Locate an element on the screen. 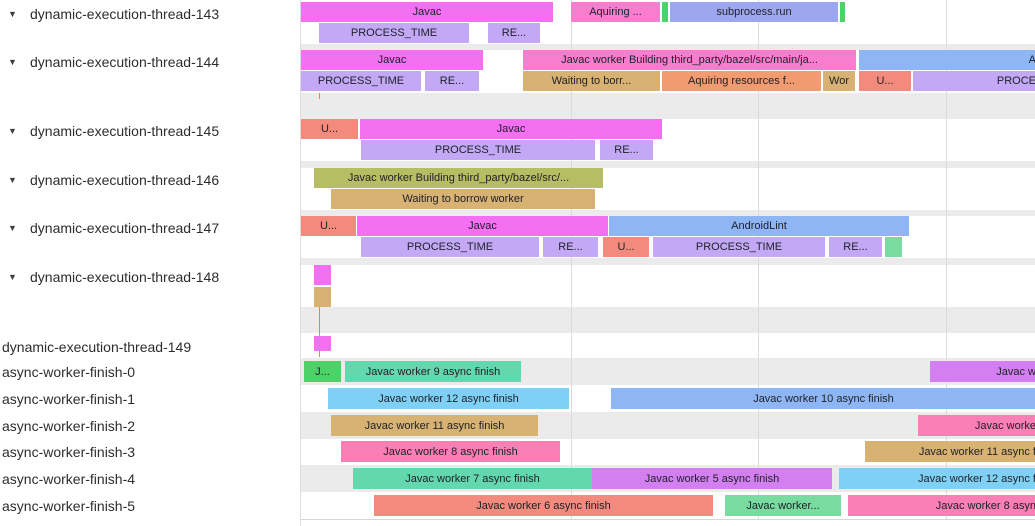 This screenshot has width=1035, height=526. slice-javac-worker-8-asyn: Javac worker 8 asyn is located at coordinates (941, 505).